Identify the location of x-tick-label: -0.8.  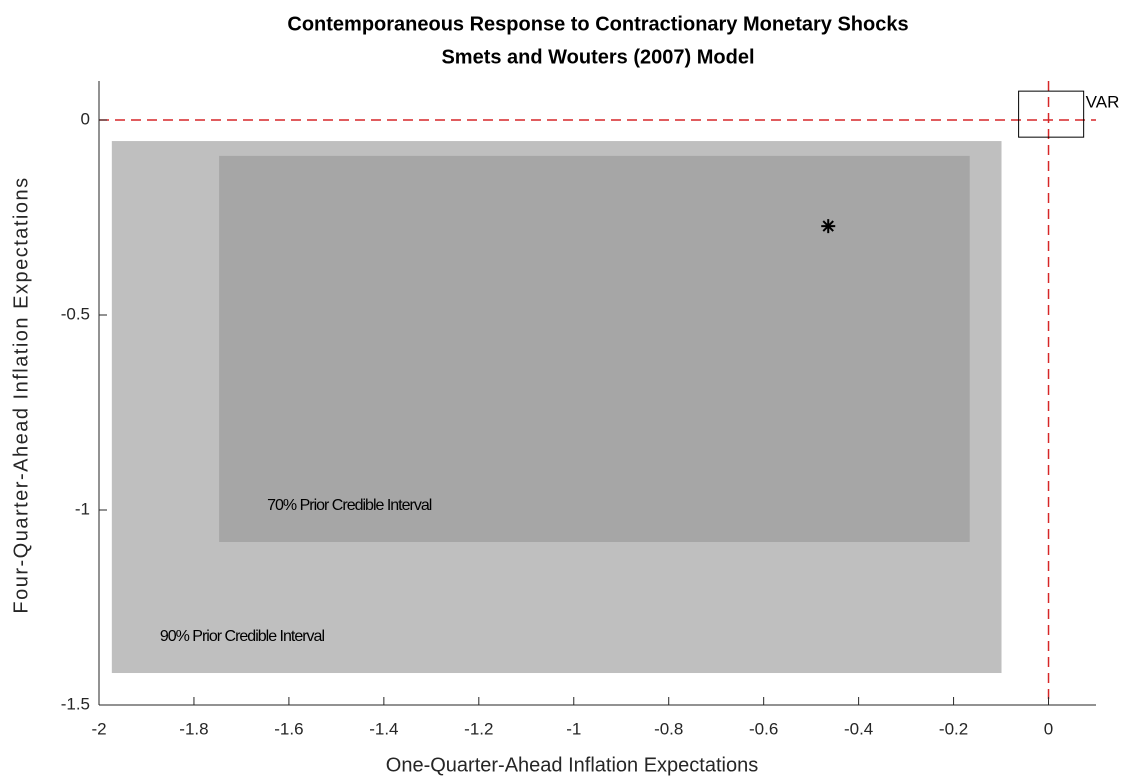
(668, 728).